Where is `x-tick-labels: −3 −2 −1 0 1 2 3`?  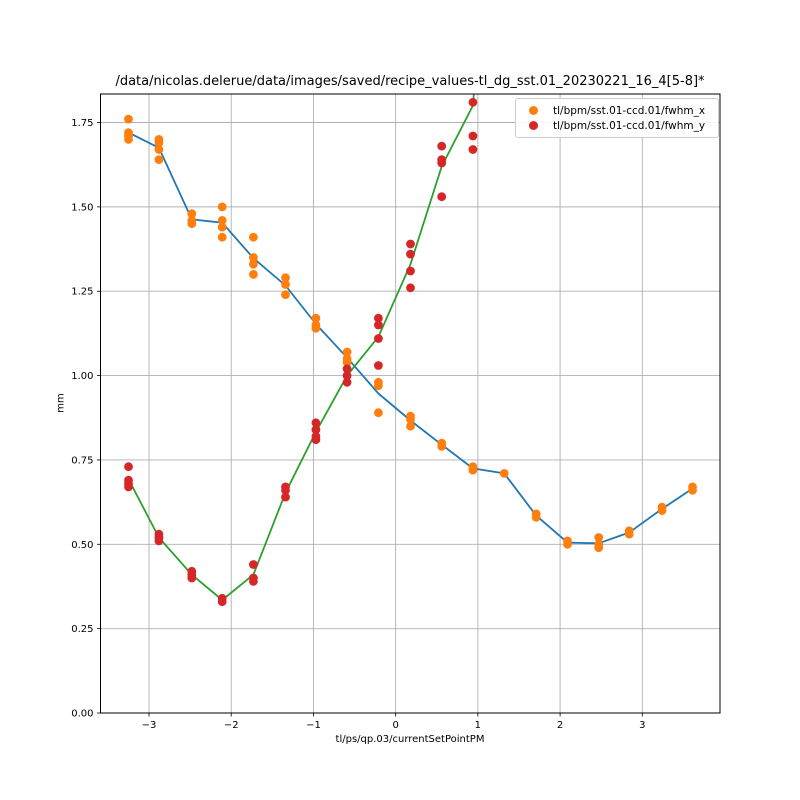
x-tick-labels: −3 −2 −1 0 1 2 3 is located at coordinates (394, 725).